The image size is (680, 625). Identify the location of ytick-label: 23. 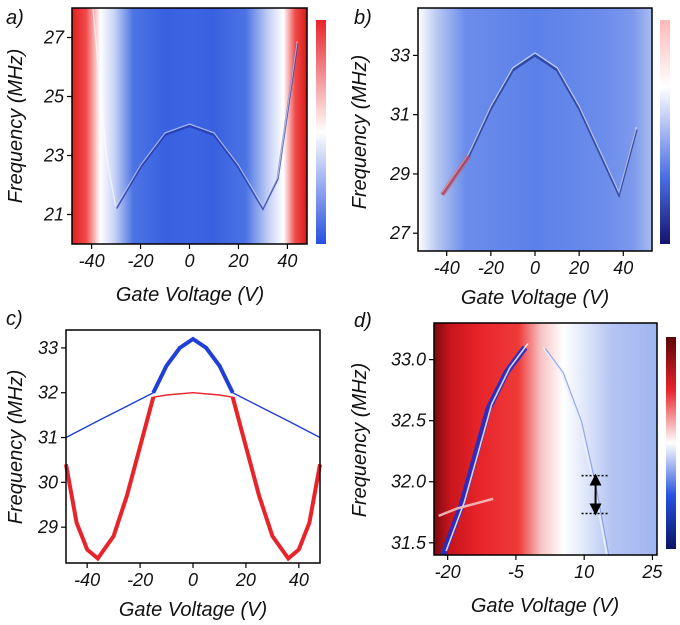
(53, 156).